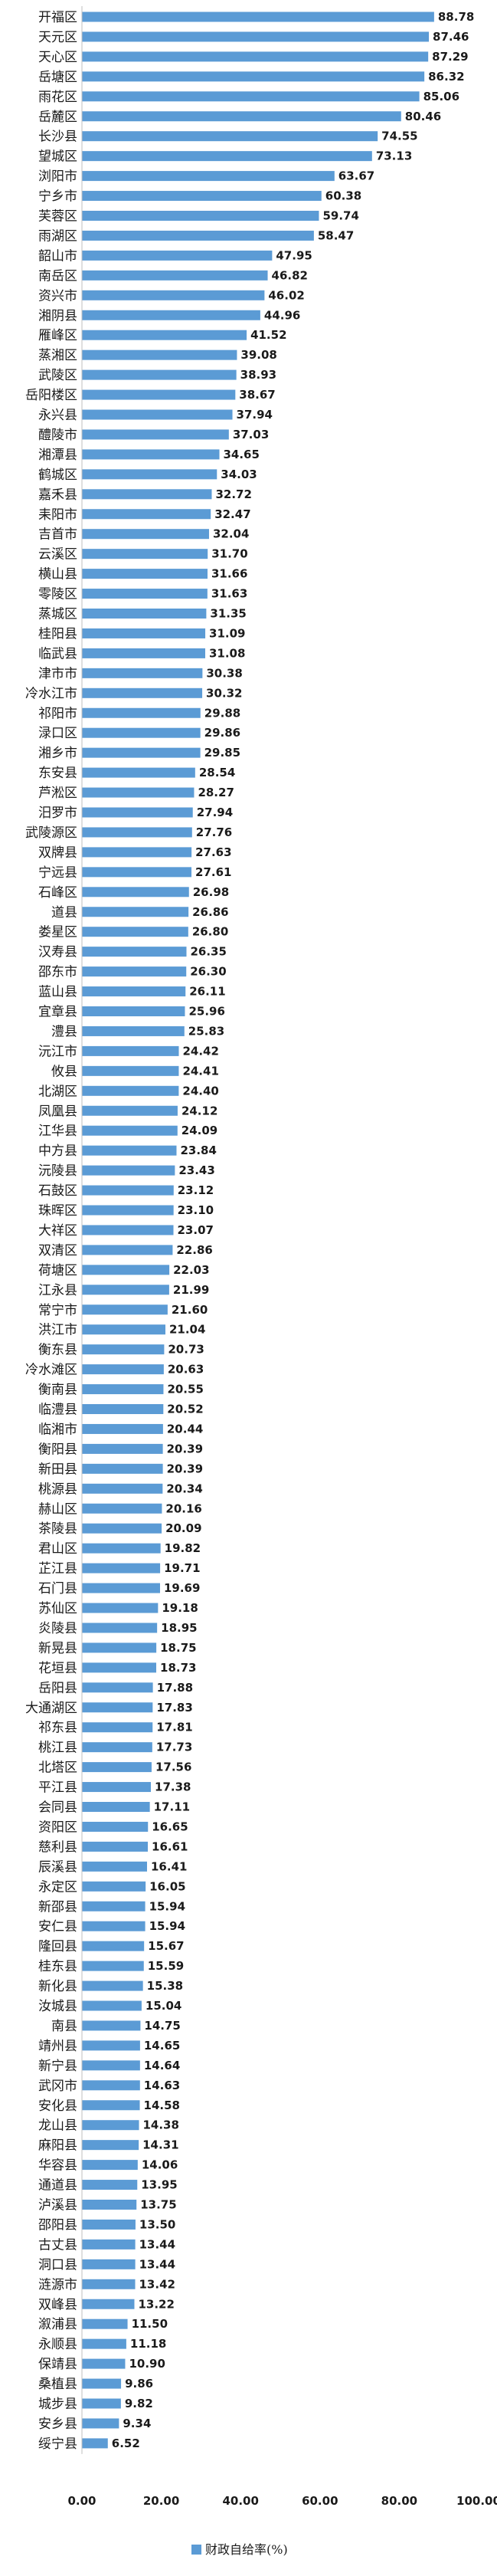  Describe the element at coordinates (356, 176) in the screenshot. I see `value-label: 63.67` at that location.